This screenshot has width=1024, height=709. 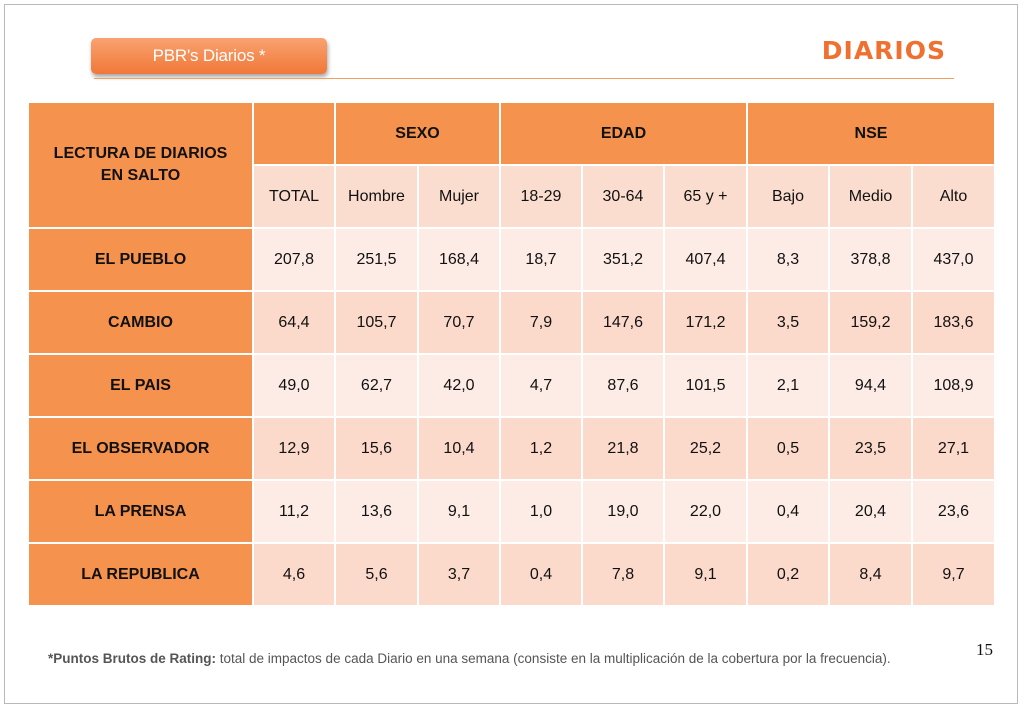 I want to click on table-cell: 15,6, so click(x=376, y=448).